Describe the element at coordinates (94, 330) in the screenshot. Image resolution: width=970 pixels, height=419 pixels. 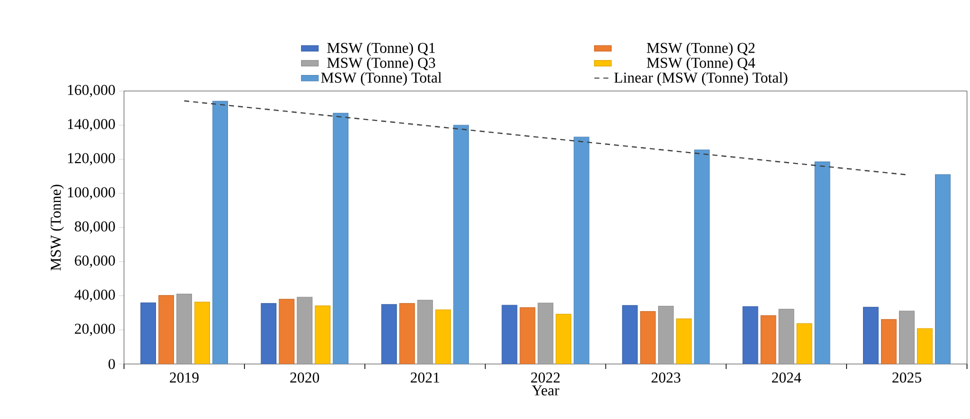
I see `y-tick-label: 20,000` at that location.